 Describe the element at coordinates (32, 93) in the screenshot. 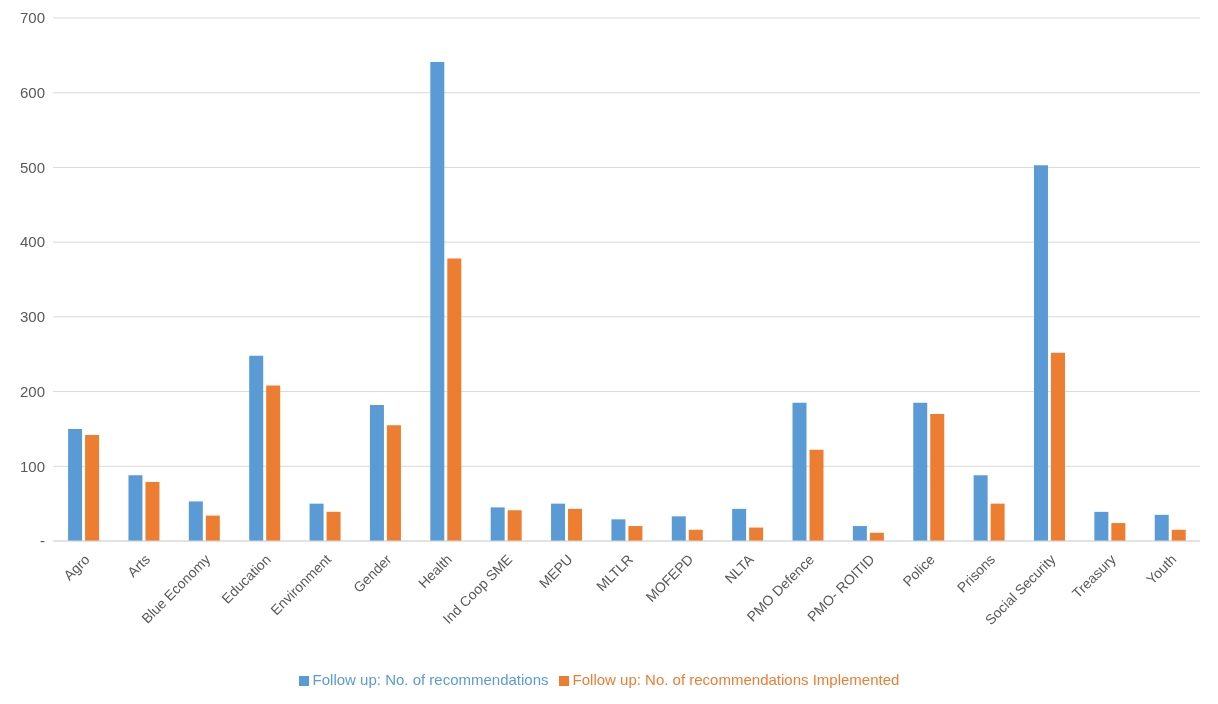

I see `y-tick-label: 600` at that location.